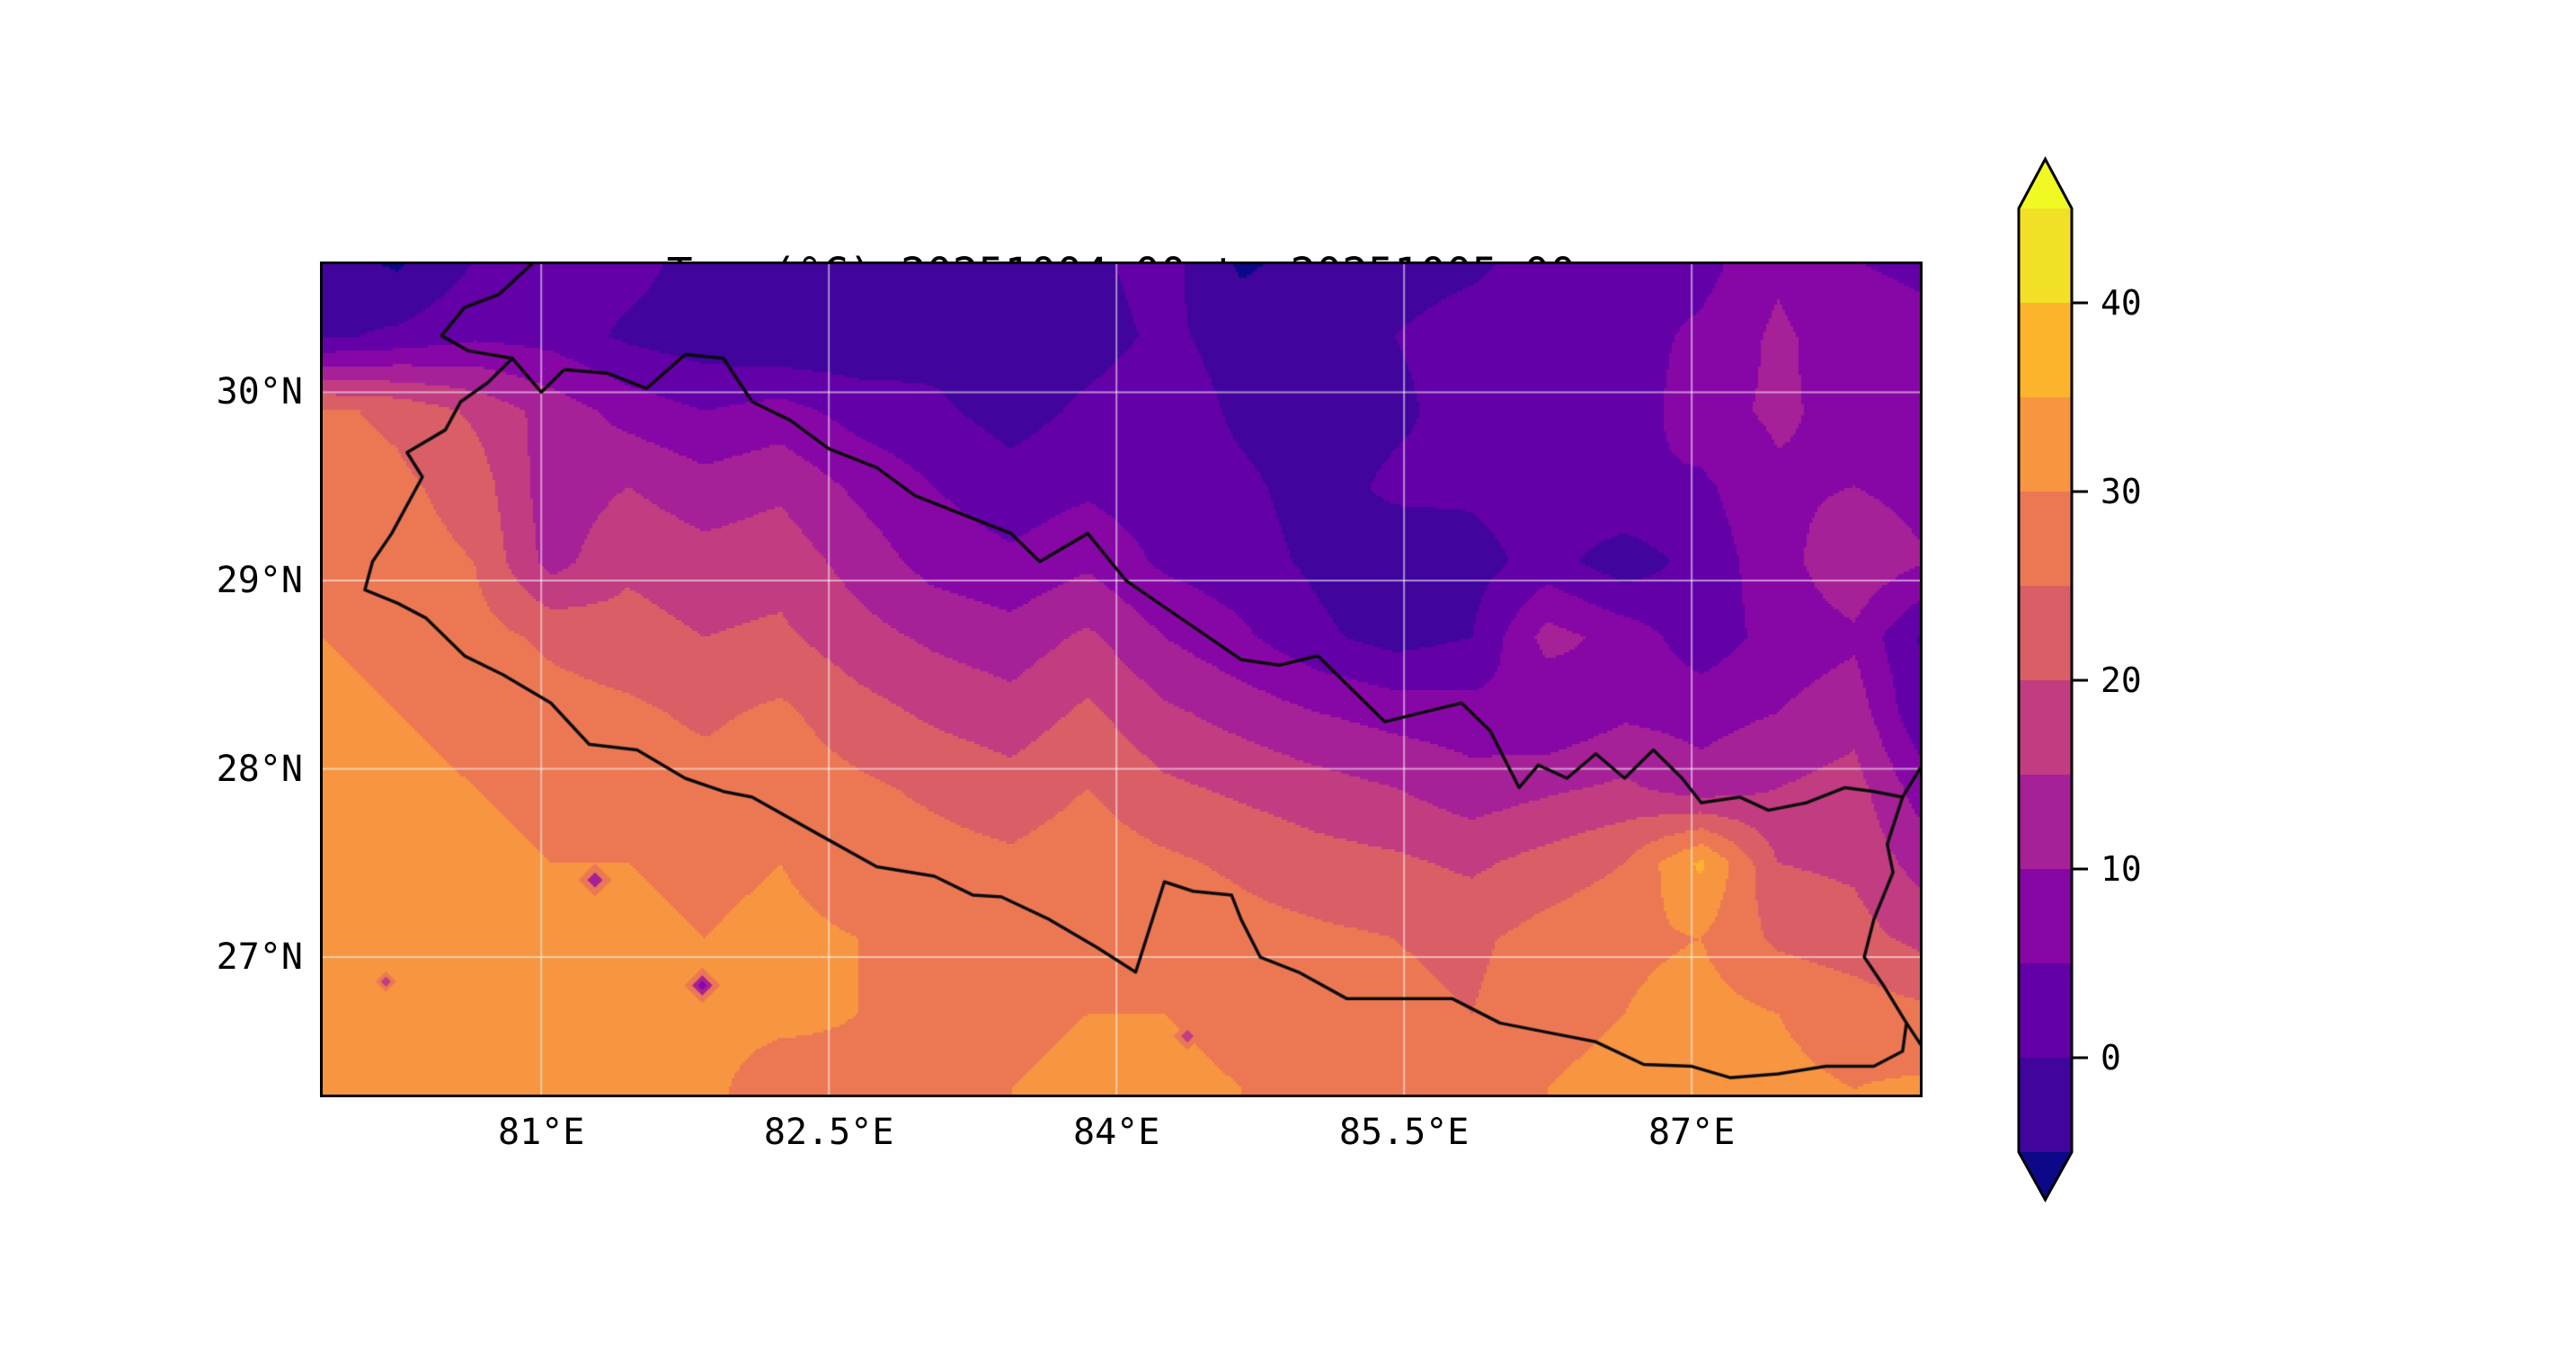  I want to click on colorbar-tick-label: 40, so click(2121, 303).